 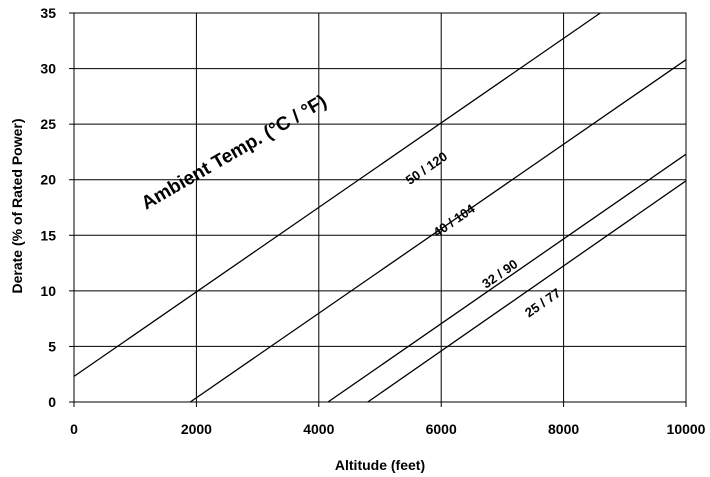 I want to click on x-tick-label: 2000, so click(x=196, y=429).